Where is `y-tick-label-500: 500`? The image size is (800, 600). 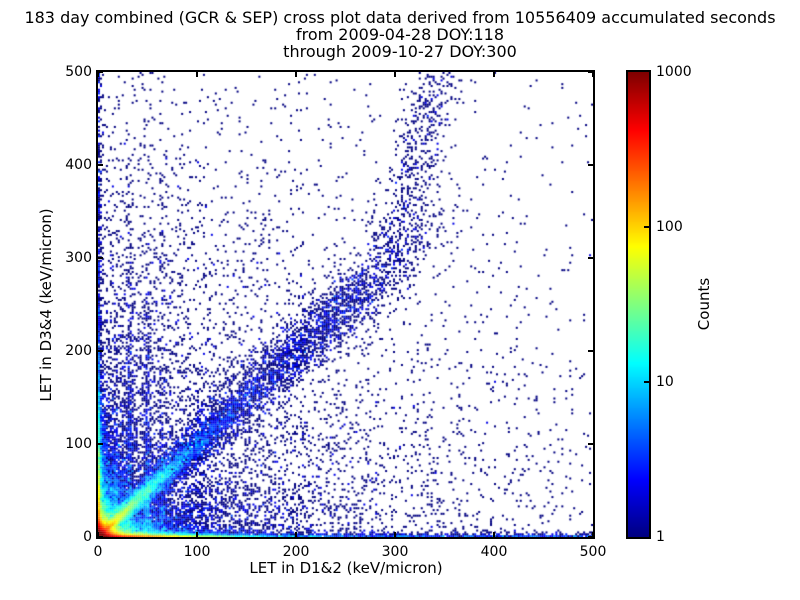
y-tick-label-500: 500 is located at coordinates (78, 72).